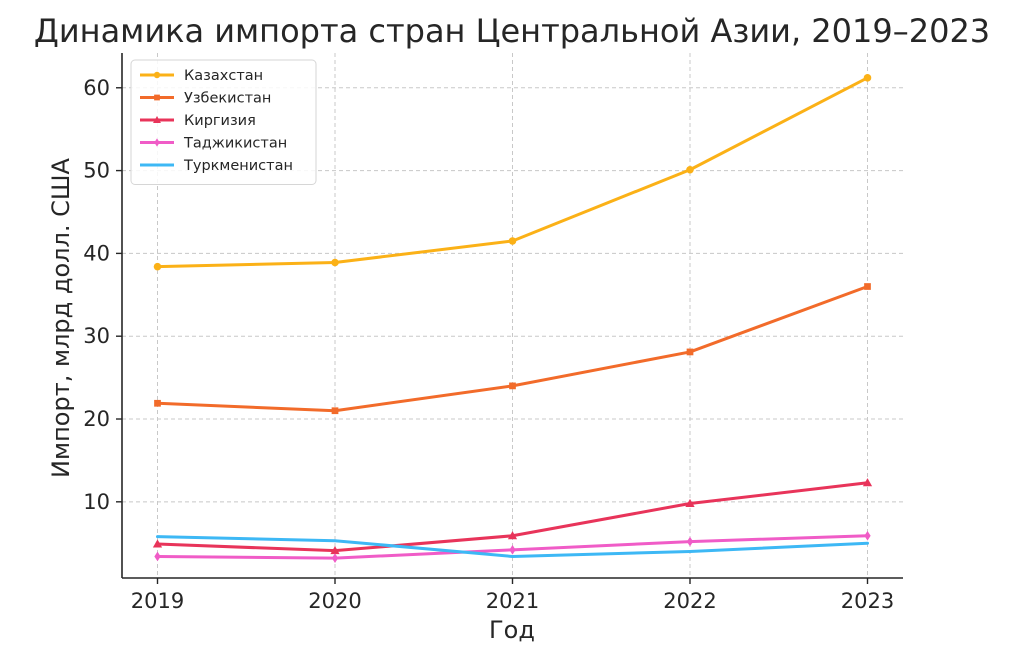 Image resolution: width=1024 pixels, height=663 pixels. I want to click on legend-item: Туркменистан, so click(216, 166).